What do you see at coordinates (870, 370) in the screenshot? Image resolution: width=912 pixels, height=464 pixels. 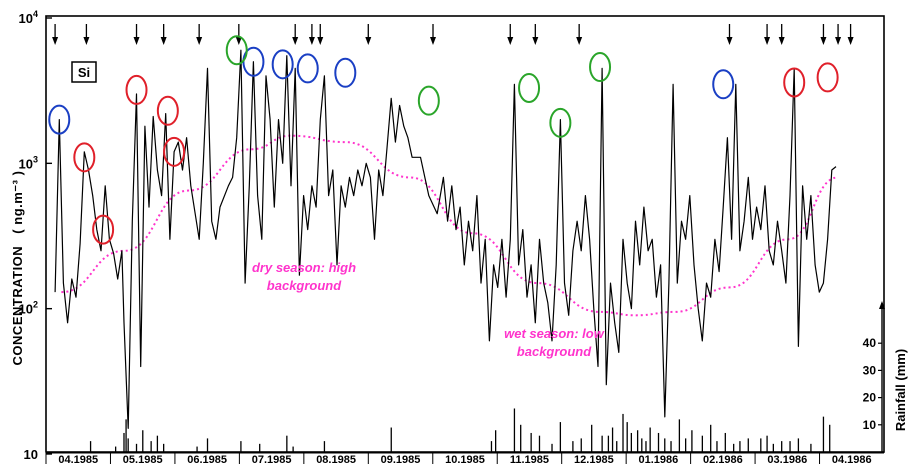 I see `rainfall-tick-label: 30` at bounding box center [870, 370].